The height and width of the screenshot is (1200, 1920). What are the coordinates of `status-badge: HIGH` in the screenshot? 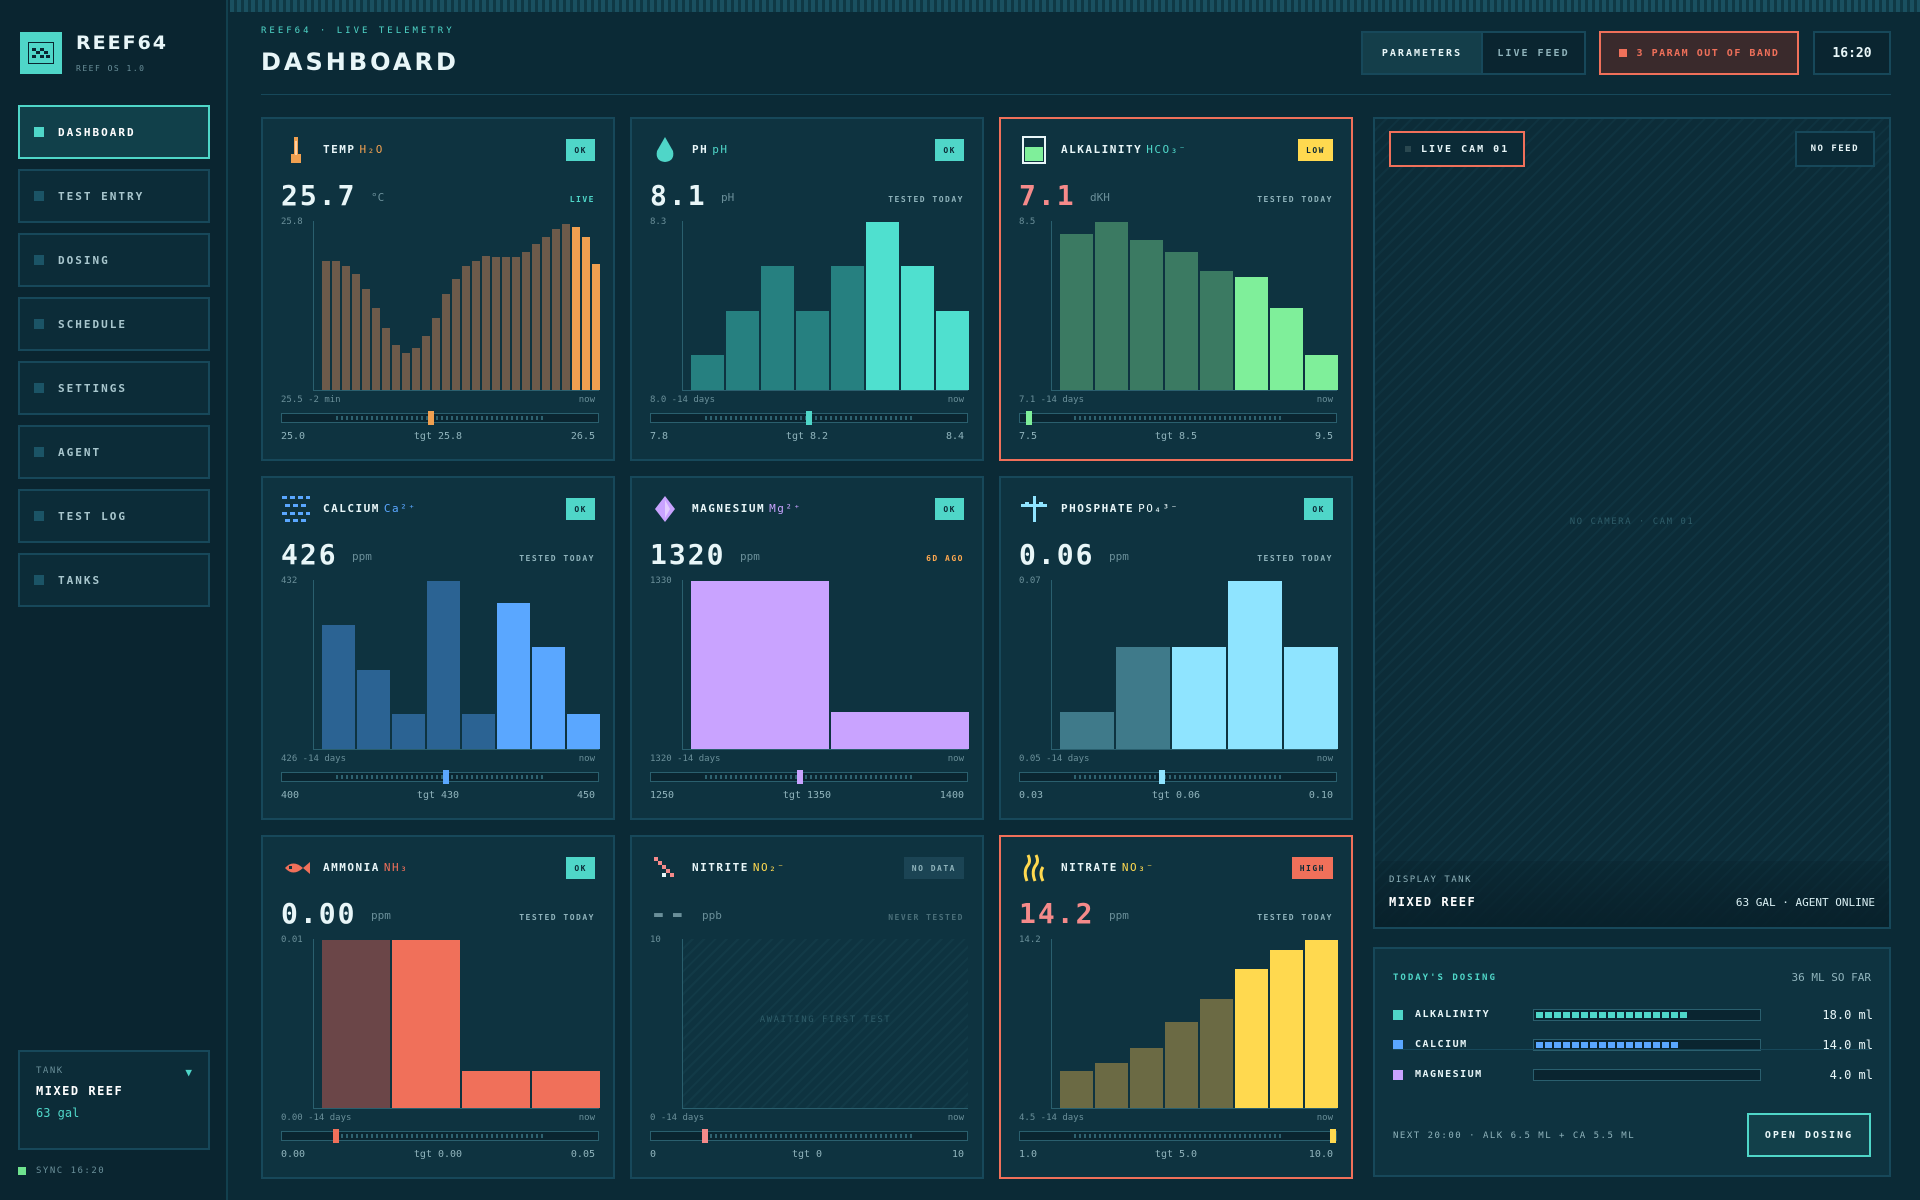 It's located at (1312, 868).